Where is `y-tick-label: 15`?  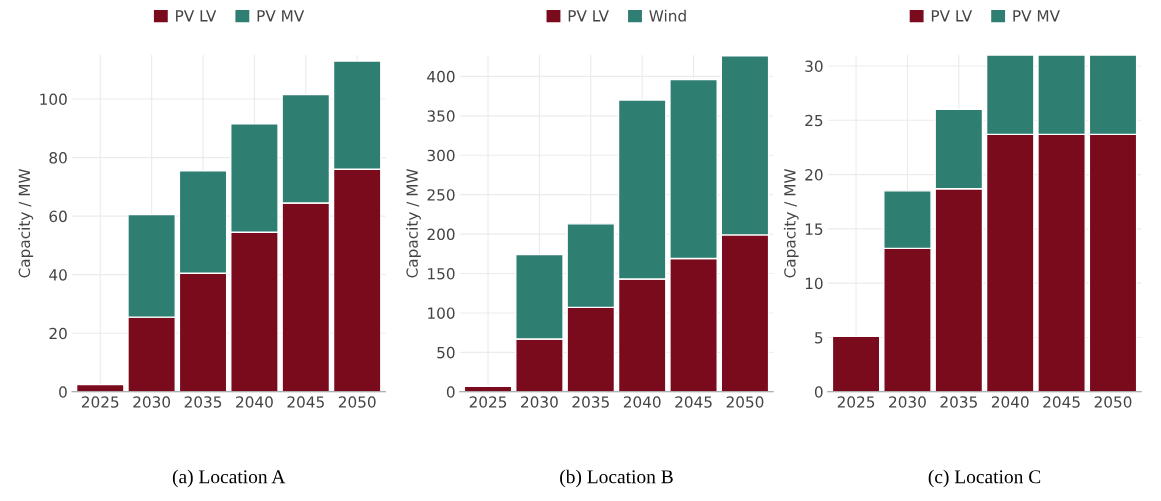
y-tick-label: 15 is located at coordinates (814, 229).